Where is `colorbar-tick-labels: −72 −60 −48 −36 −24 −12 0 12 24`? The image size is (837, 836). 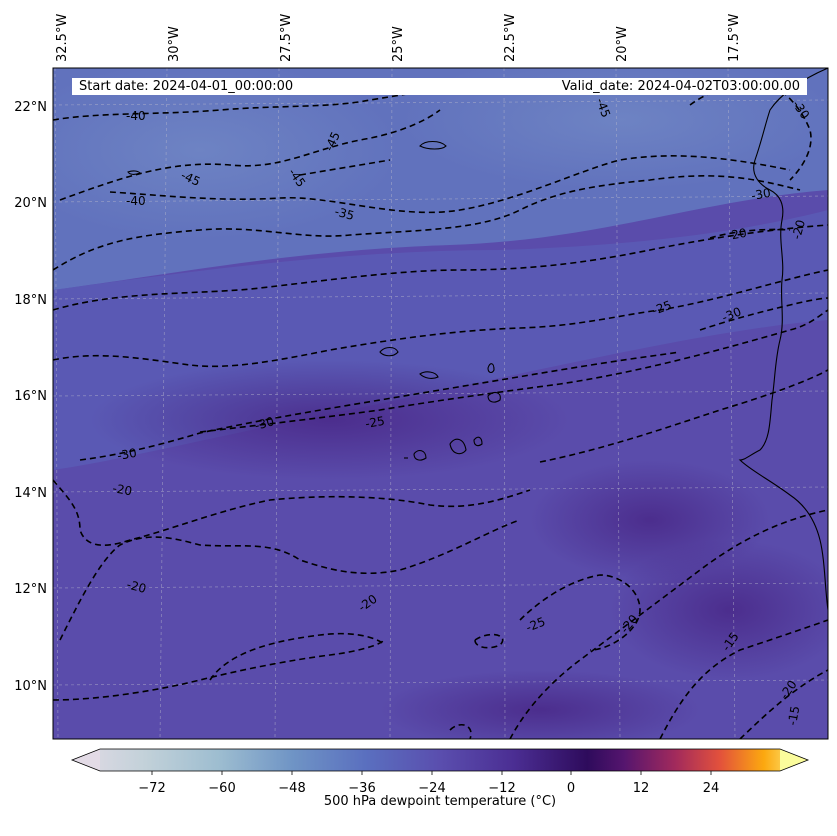
colorbar-tick-labels: −72 −60 −48 −36 −24 −12 0 12 24 is located at coordinates (428, 788).